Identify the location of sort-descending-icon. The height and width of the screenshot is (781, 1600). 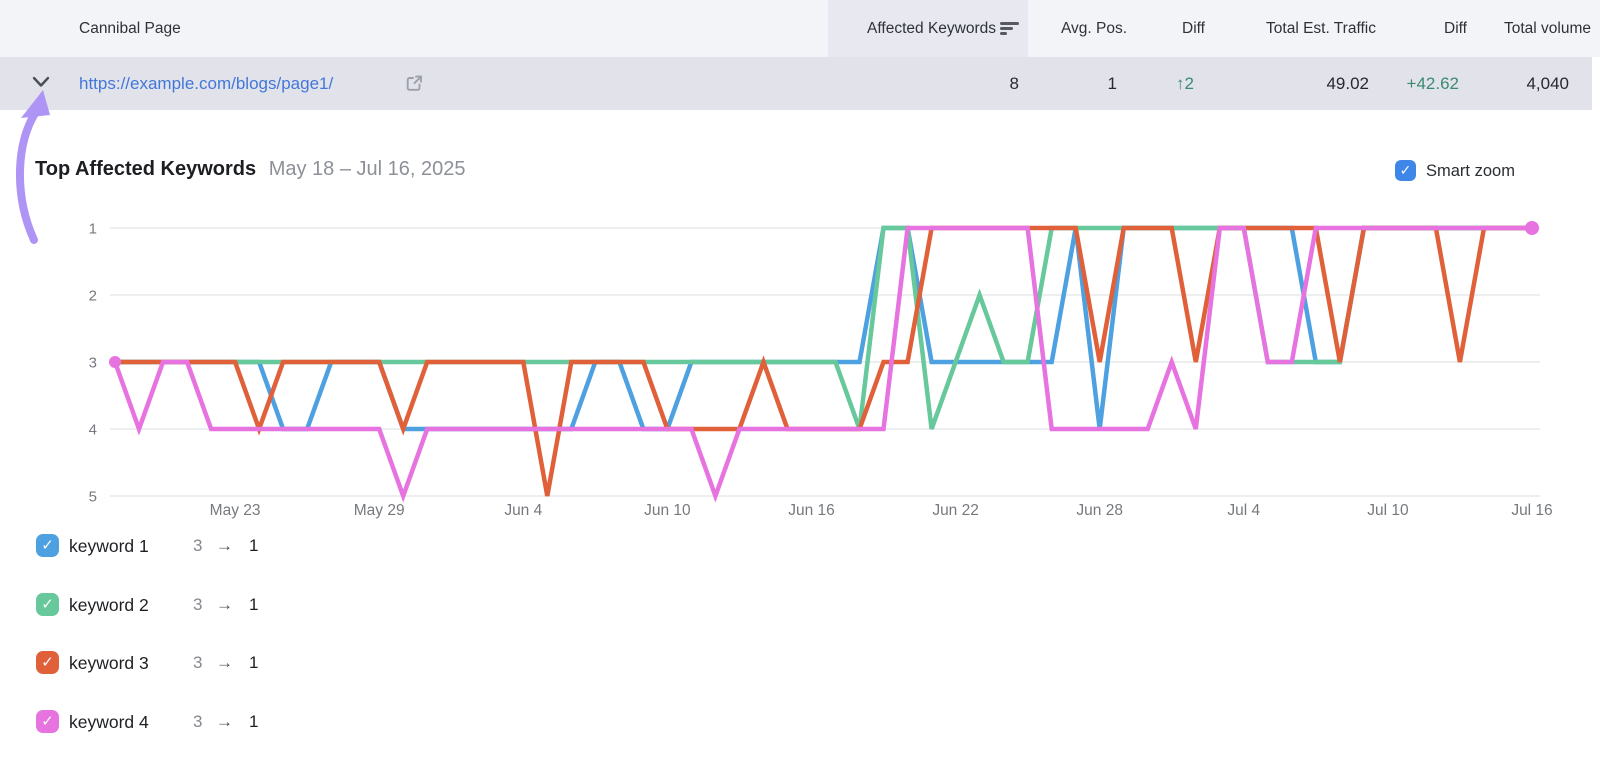
(1010, 29).